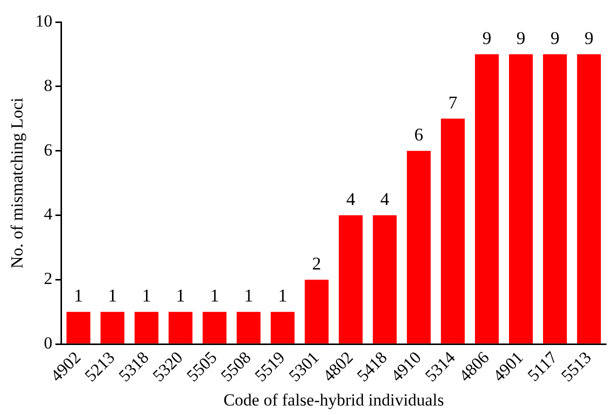  Describe the element at coordinates (406, 367) in the screenshot. I see `x-tick-label: 4910` at that location.